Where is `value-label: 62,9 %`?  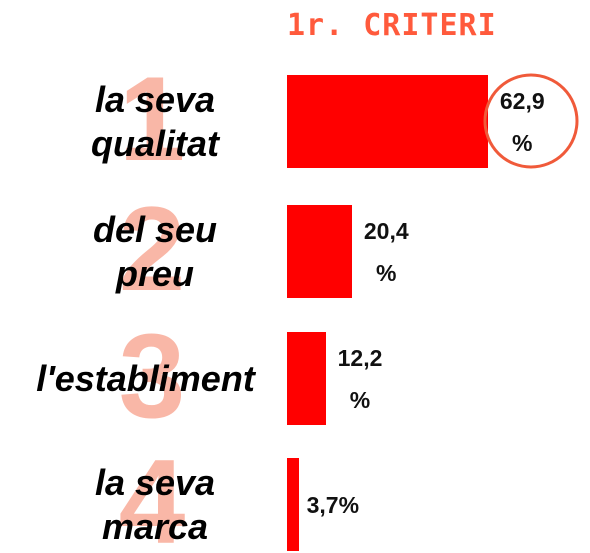 value-label: 62,9 % is located at coordinates (522, 121).